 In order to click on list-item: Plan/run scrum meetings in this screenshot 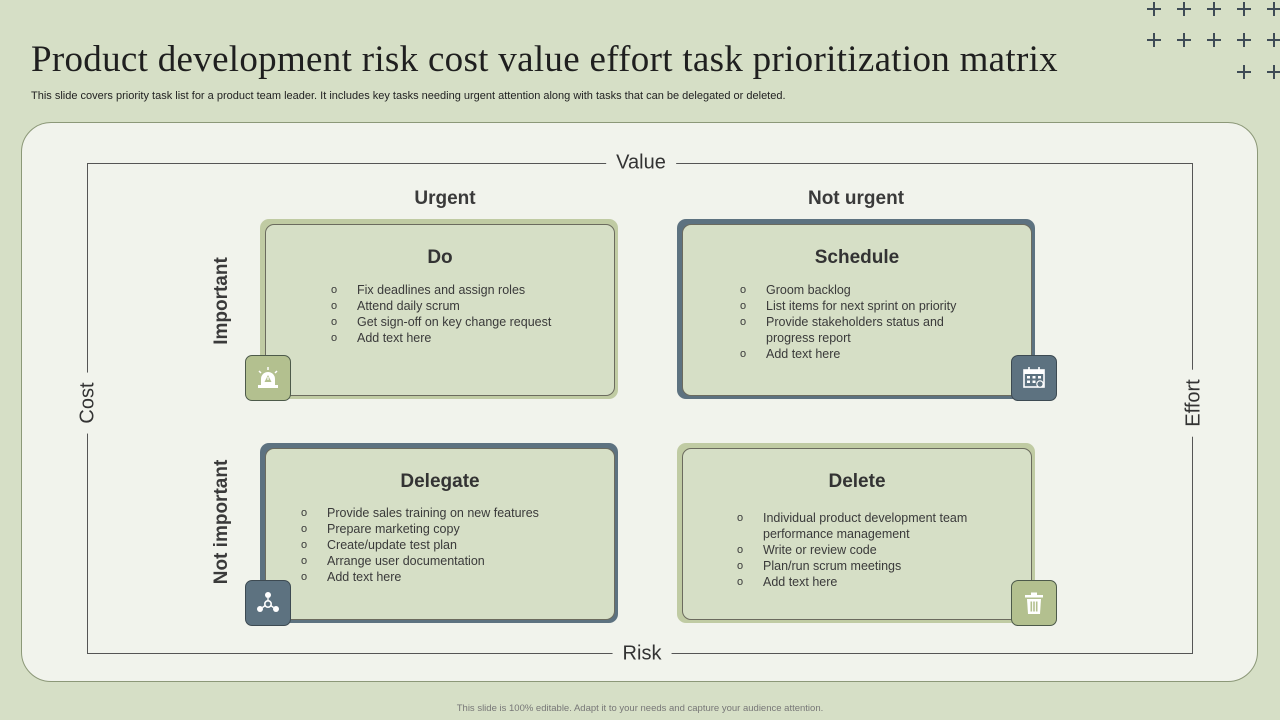, I will do `click(862, 566)`.